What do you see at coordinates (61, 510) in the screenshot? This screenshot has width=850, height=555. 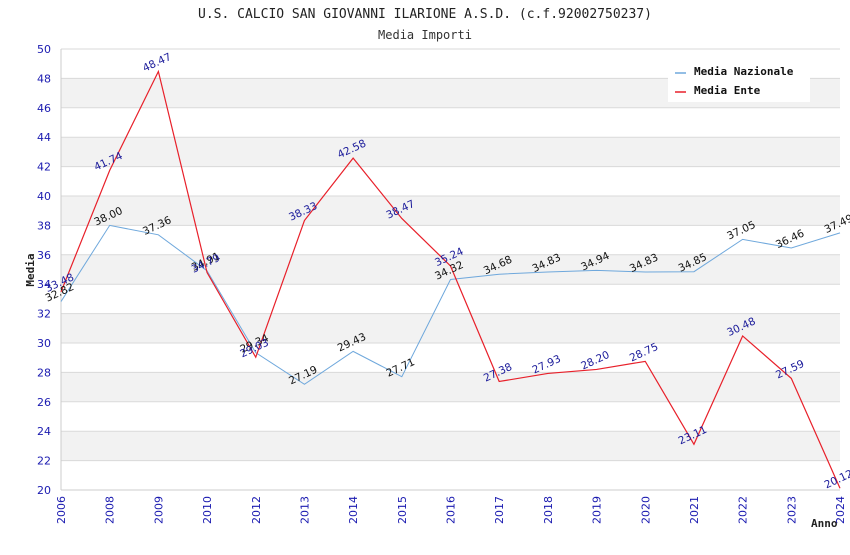 I see `x-tick-label: 2006` at bounding box center [61, 510].